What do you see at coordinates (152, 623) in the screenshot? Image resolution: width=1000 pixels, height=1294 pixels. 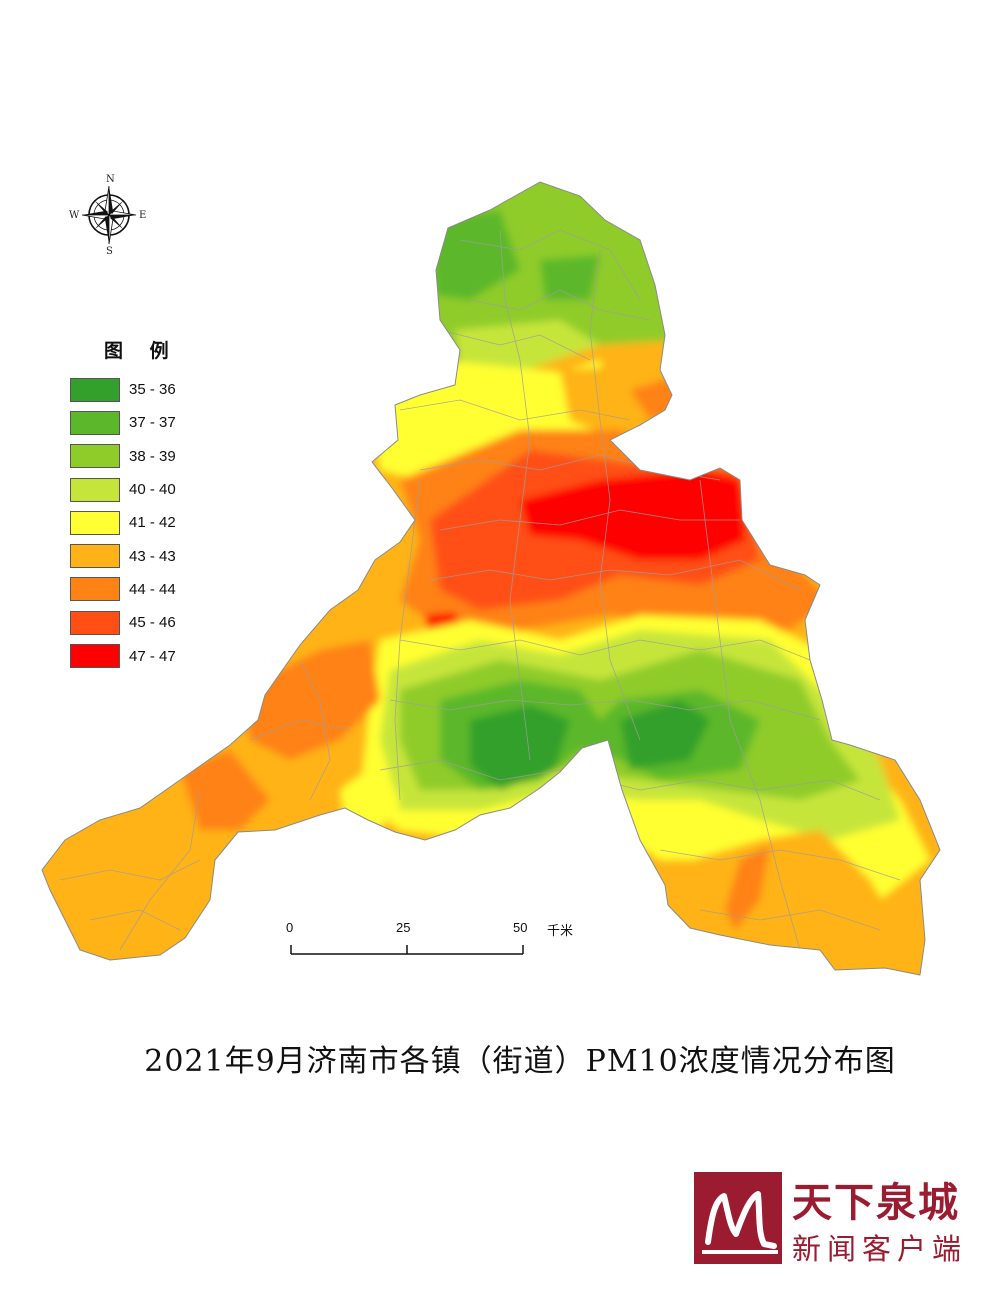 I see `legend-label: 45 - 46` at bounding box center [152, 623].